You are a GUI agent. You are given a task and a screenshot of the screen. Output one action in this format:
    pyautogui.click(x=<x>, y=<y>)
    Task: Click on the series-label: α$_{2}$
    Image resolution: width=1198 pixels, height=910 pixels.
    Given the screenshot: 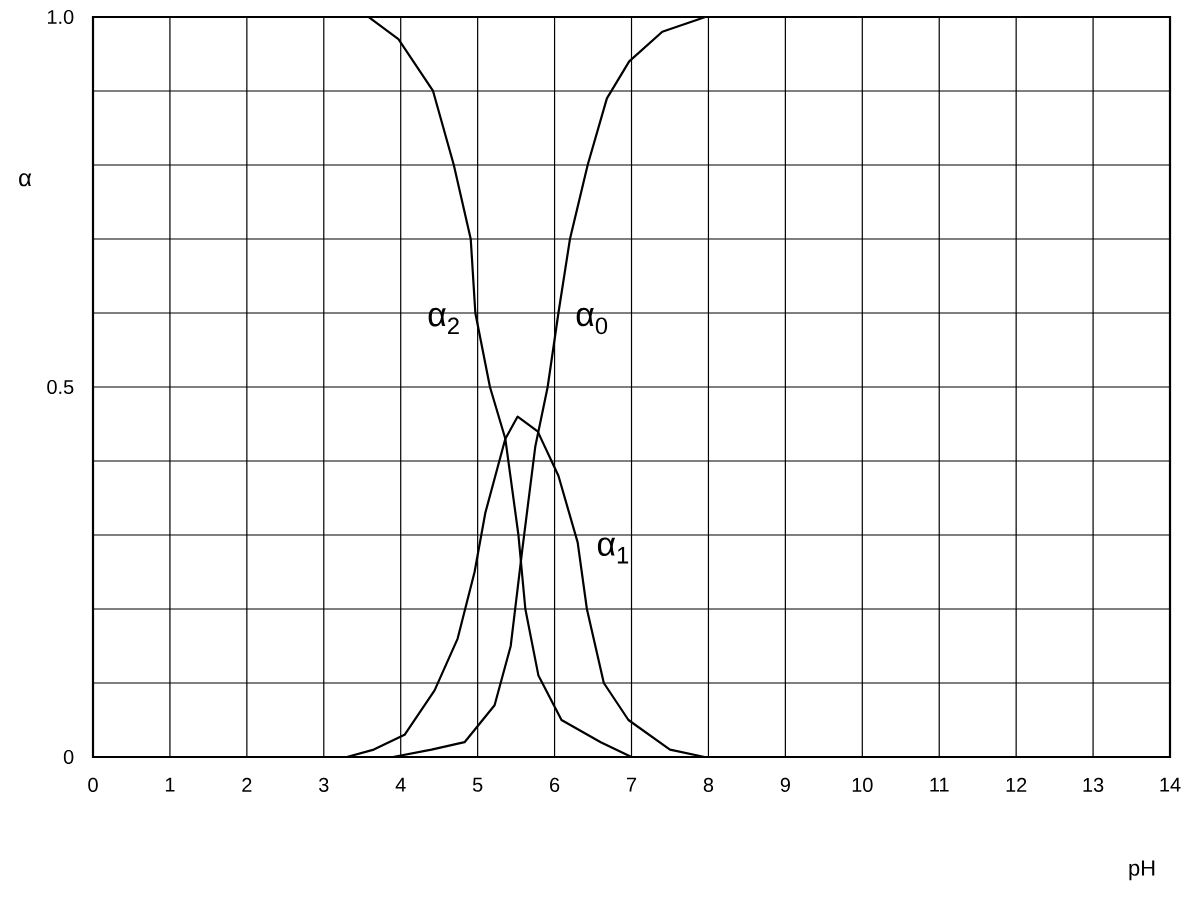 What is the action you would take?
    pyautogui.click(x=443, y=321)
    